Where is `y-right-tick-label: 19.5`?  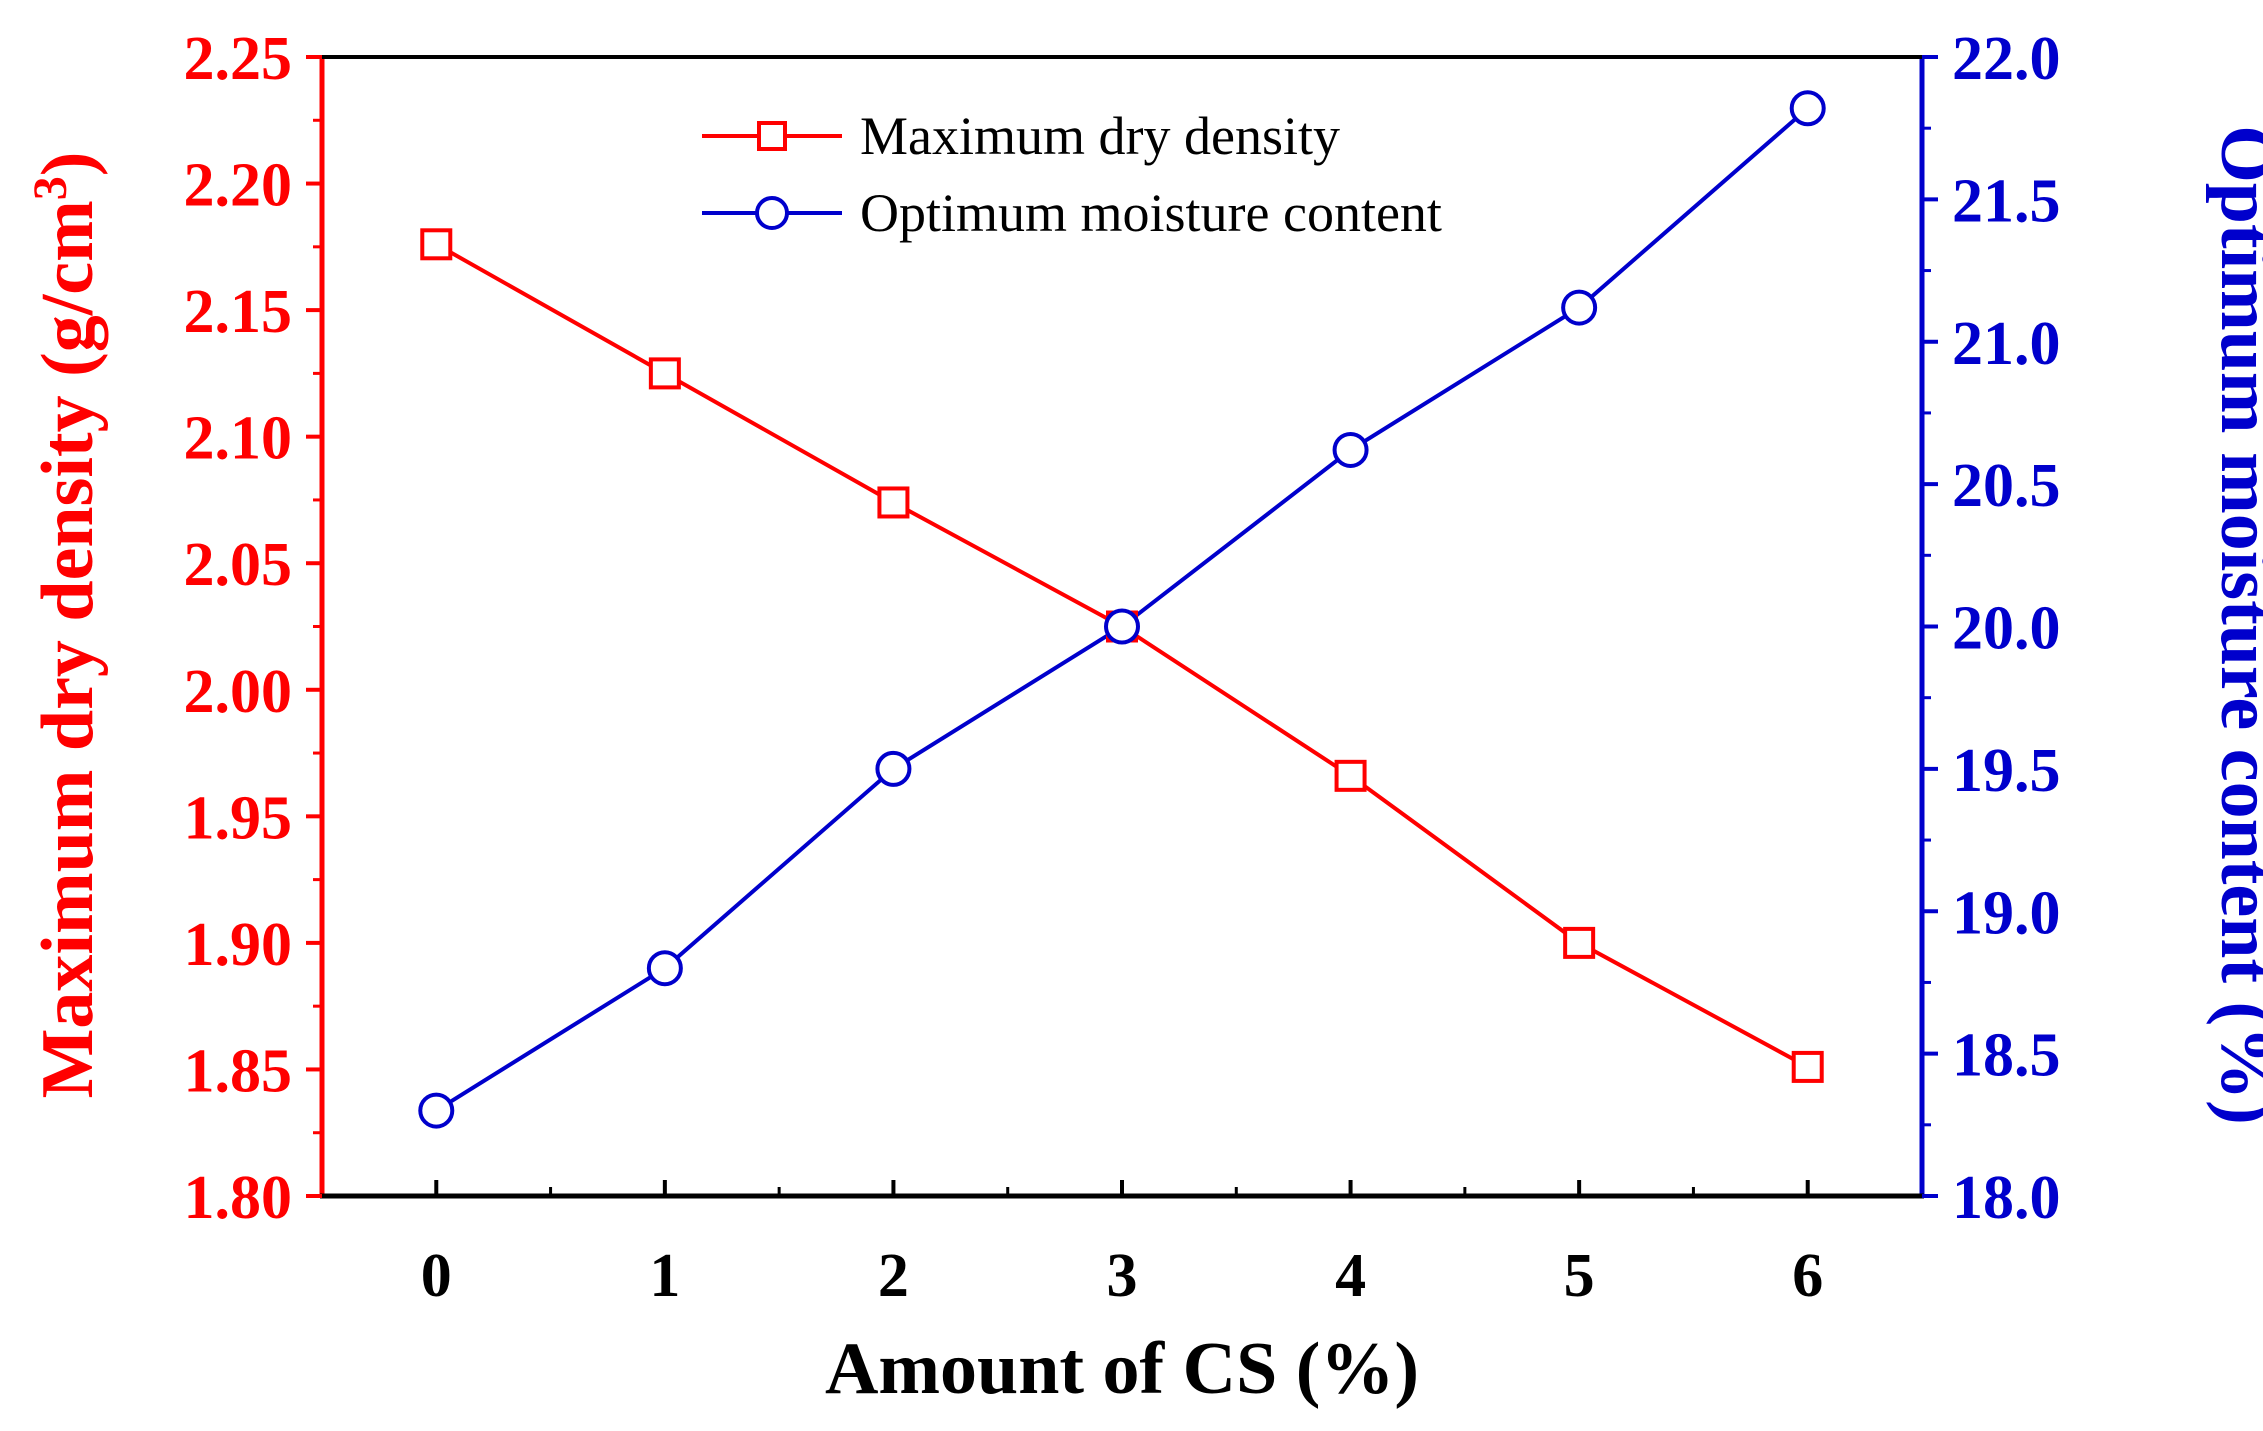 y-right-tick-label: 19.5 is located at coordinates (2006, 771).